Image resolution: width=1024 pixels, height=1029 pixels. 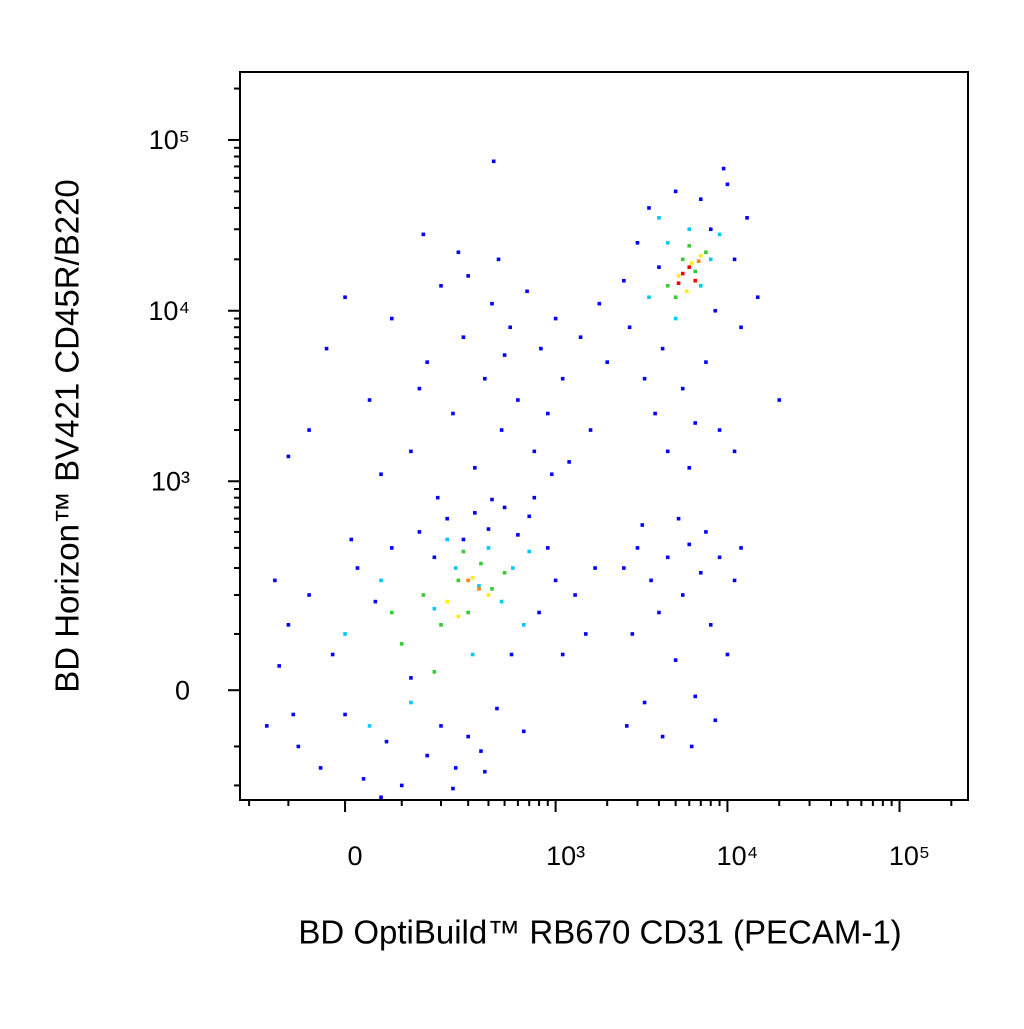 What do you see at coordinates (67, 436) in the screenshot?
I see `y-axis-title: BD Horizon™ BV421 CD45R/B220` at bounding box center [67, 436].